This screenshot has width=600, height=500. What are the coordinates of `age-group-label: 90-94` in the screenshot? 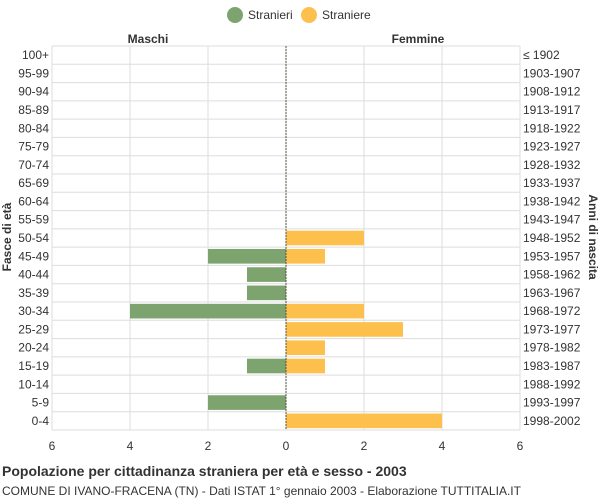 It's located at (33, 92).